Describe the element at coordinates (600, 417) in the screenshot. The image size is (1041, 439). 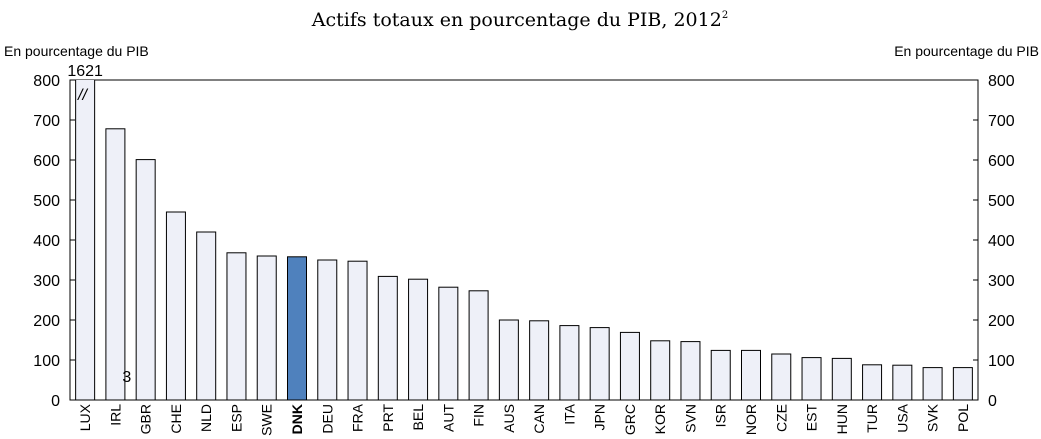
I see `x-tick-label: JPN` at that location.